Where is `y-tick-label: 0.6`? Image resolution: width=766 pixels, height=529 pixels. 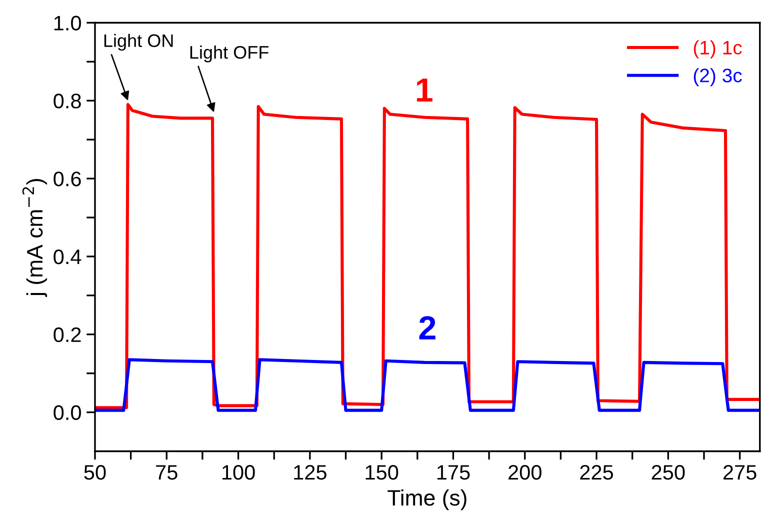
y-tick-label: 0.6 is located at coordinates (67, 179).